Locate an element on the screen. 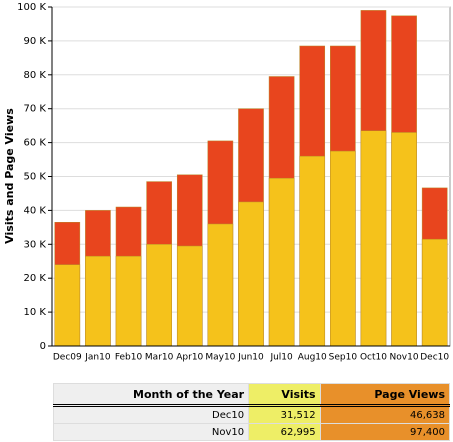 This screenshot has height=442, width=453. x-tick-label: Dec10 is located at coordinates (434, 358).